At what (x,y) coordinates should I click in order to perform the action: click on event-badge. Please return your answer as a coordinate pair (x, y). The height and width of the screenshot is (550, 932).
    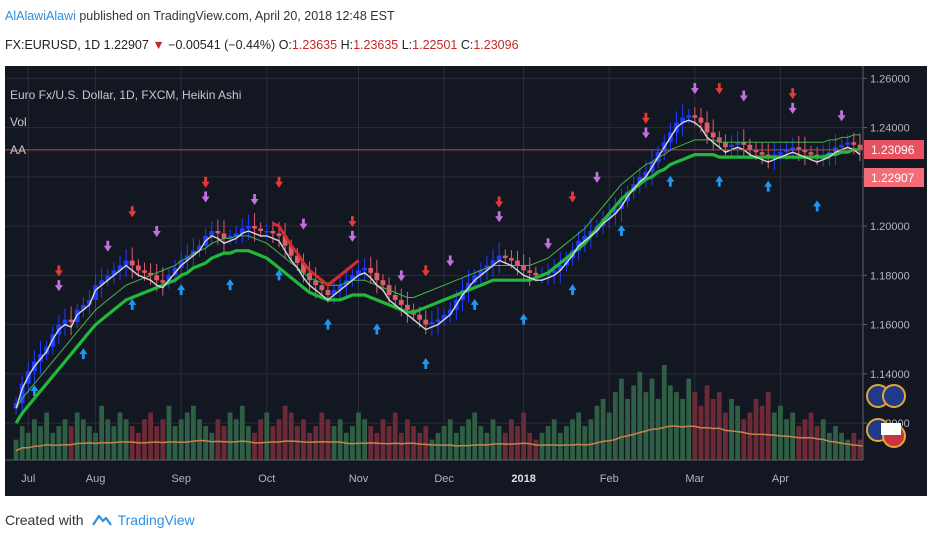
    Looking at the image, I should click on (891, 429).